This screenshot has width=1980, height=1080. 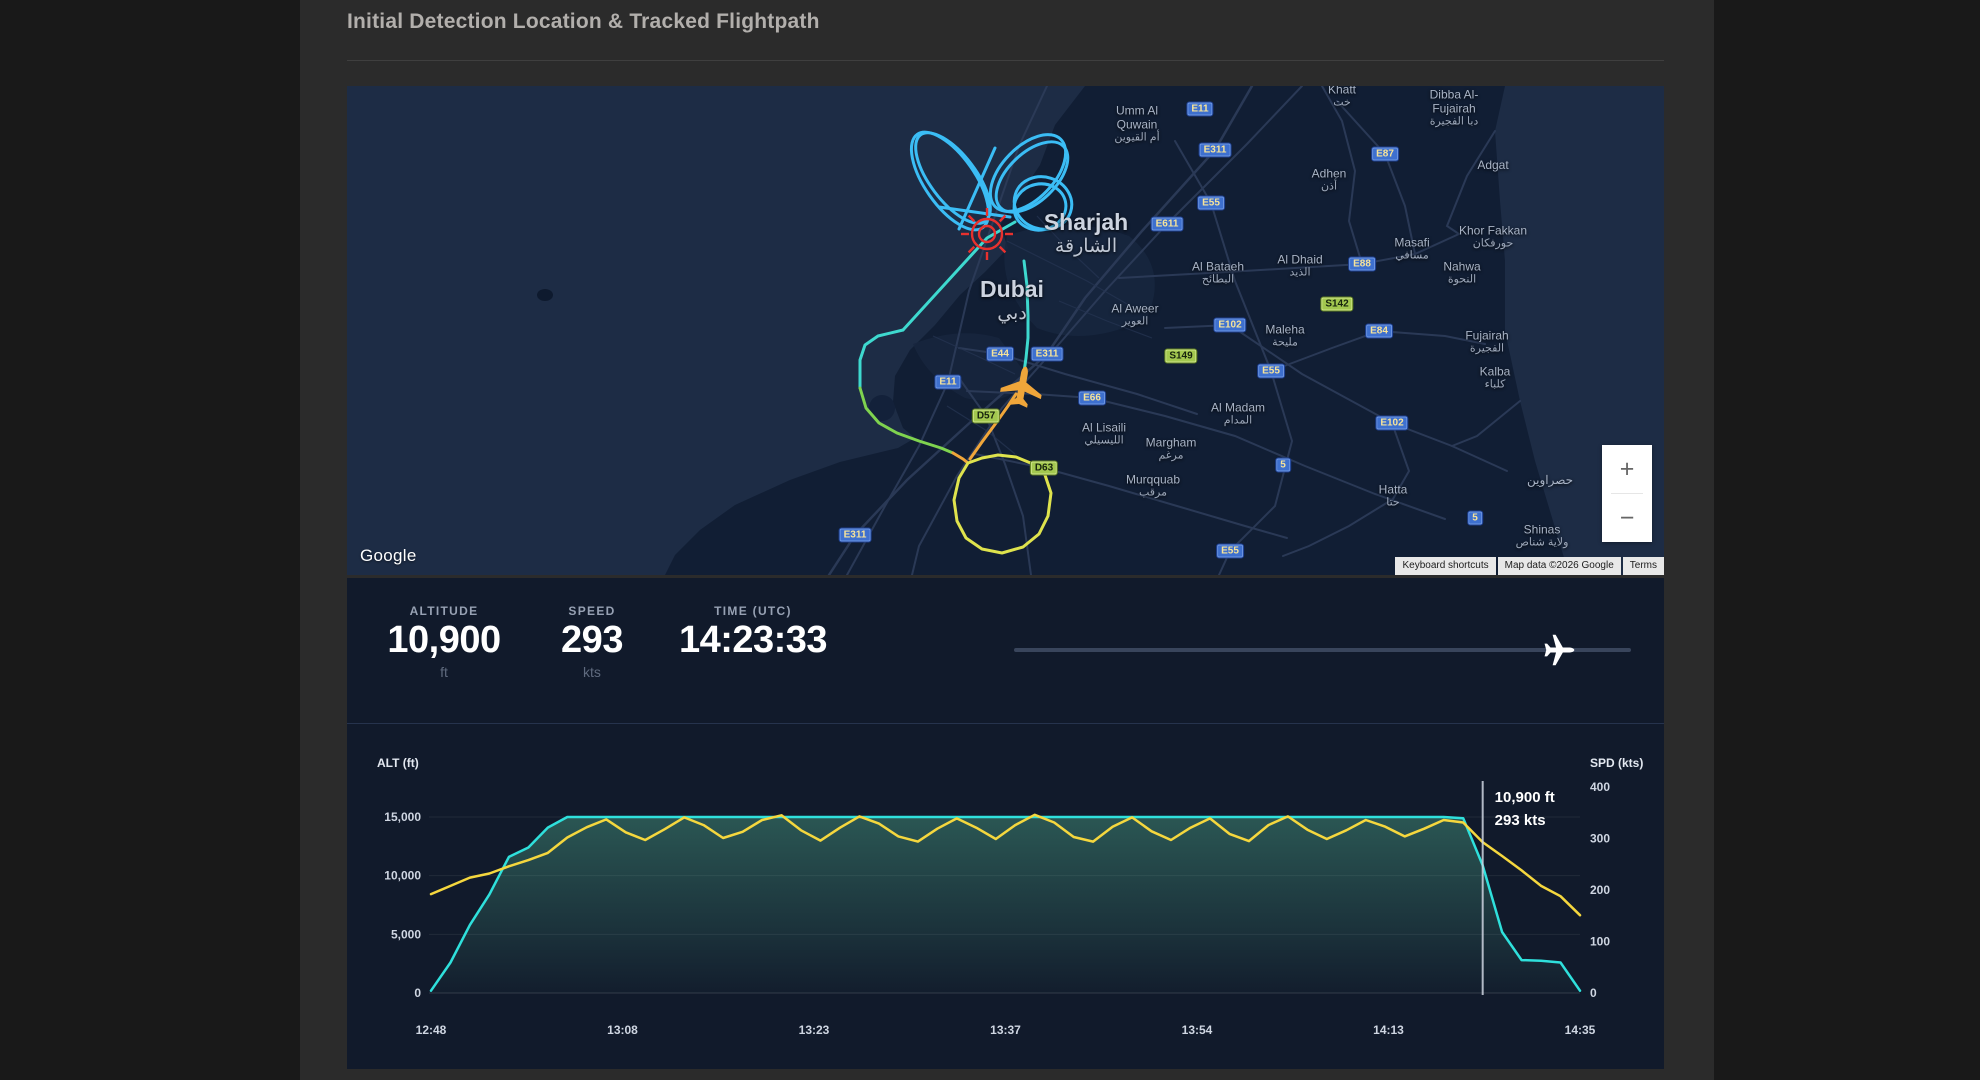 I want to click on detection-crosshair-icon, so click(x=987, y=234).